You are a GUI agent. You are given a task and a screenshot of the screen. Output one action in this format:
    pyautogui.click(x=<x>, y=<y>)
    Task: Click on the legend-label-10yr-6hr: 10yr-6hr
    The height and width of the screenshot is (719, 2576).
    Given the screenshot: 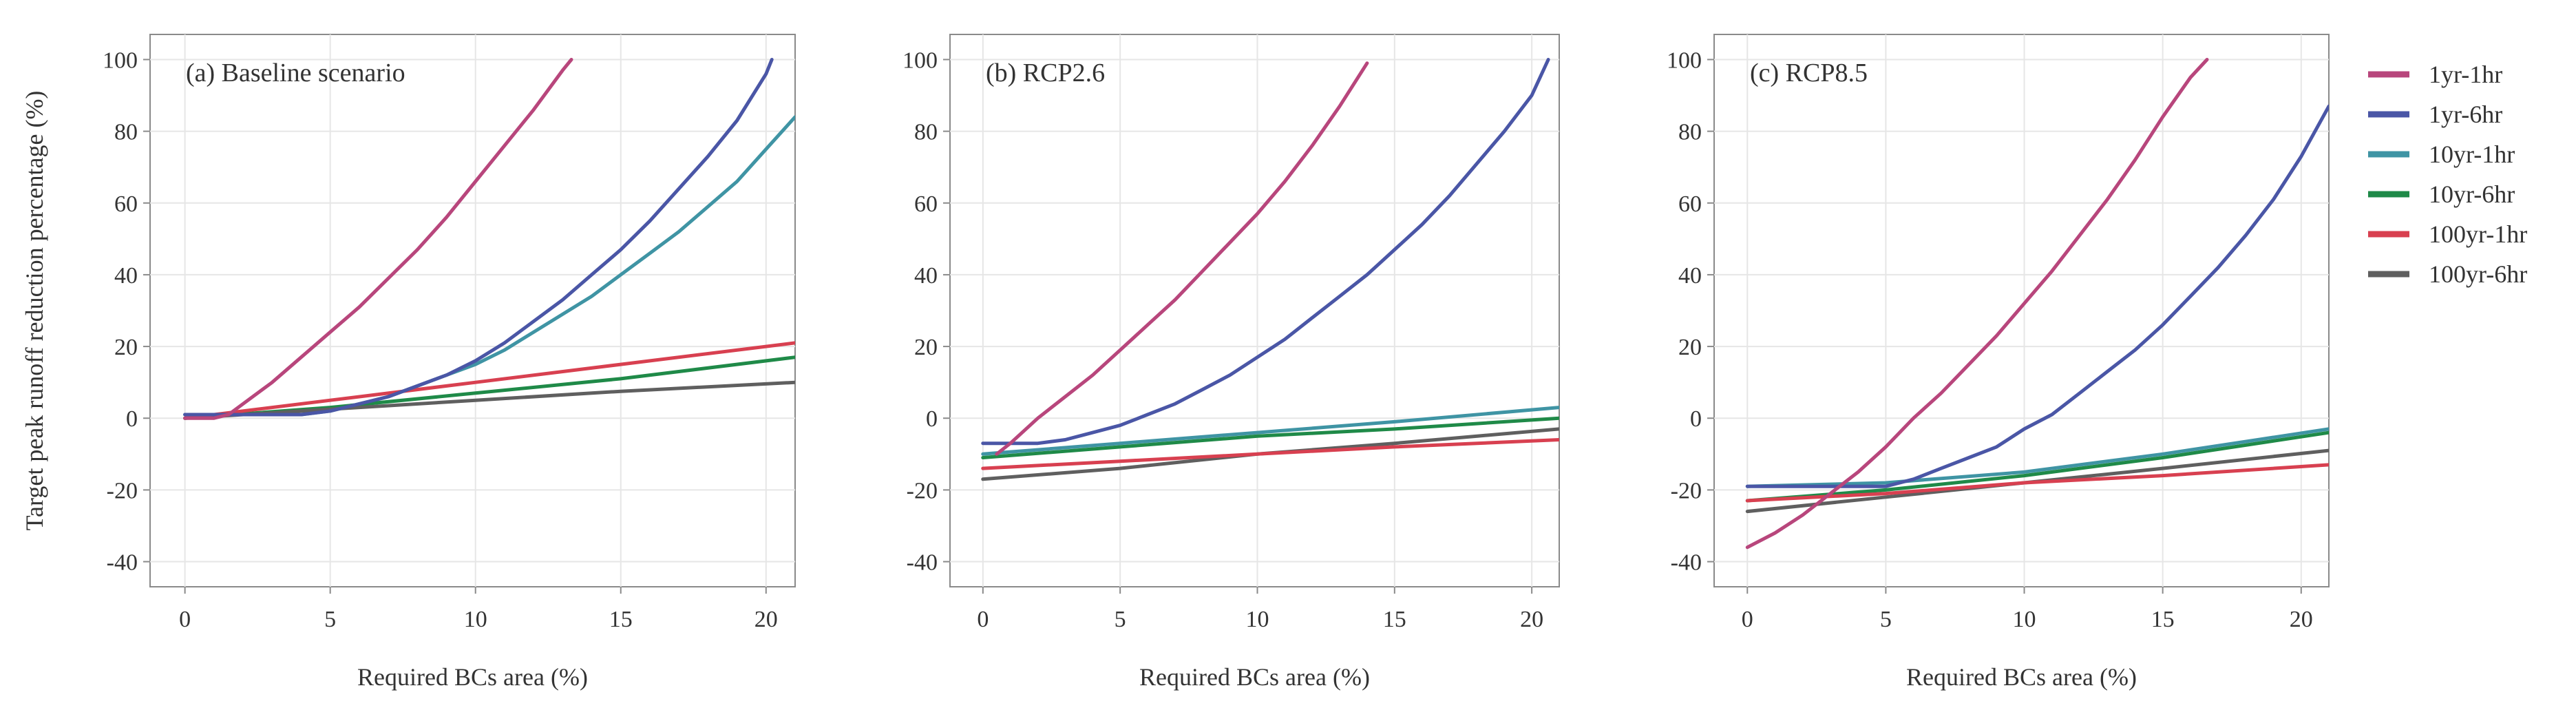 What is the action you would take?
    pyautogui.click(x=2472, y=194)
    